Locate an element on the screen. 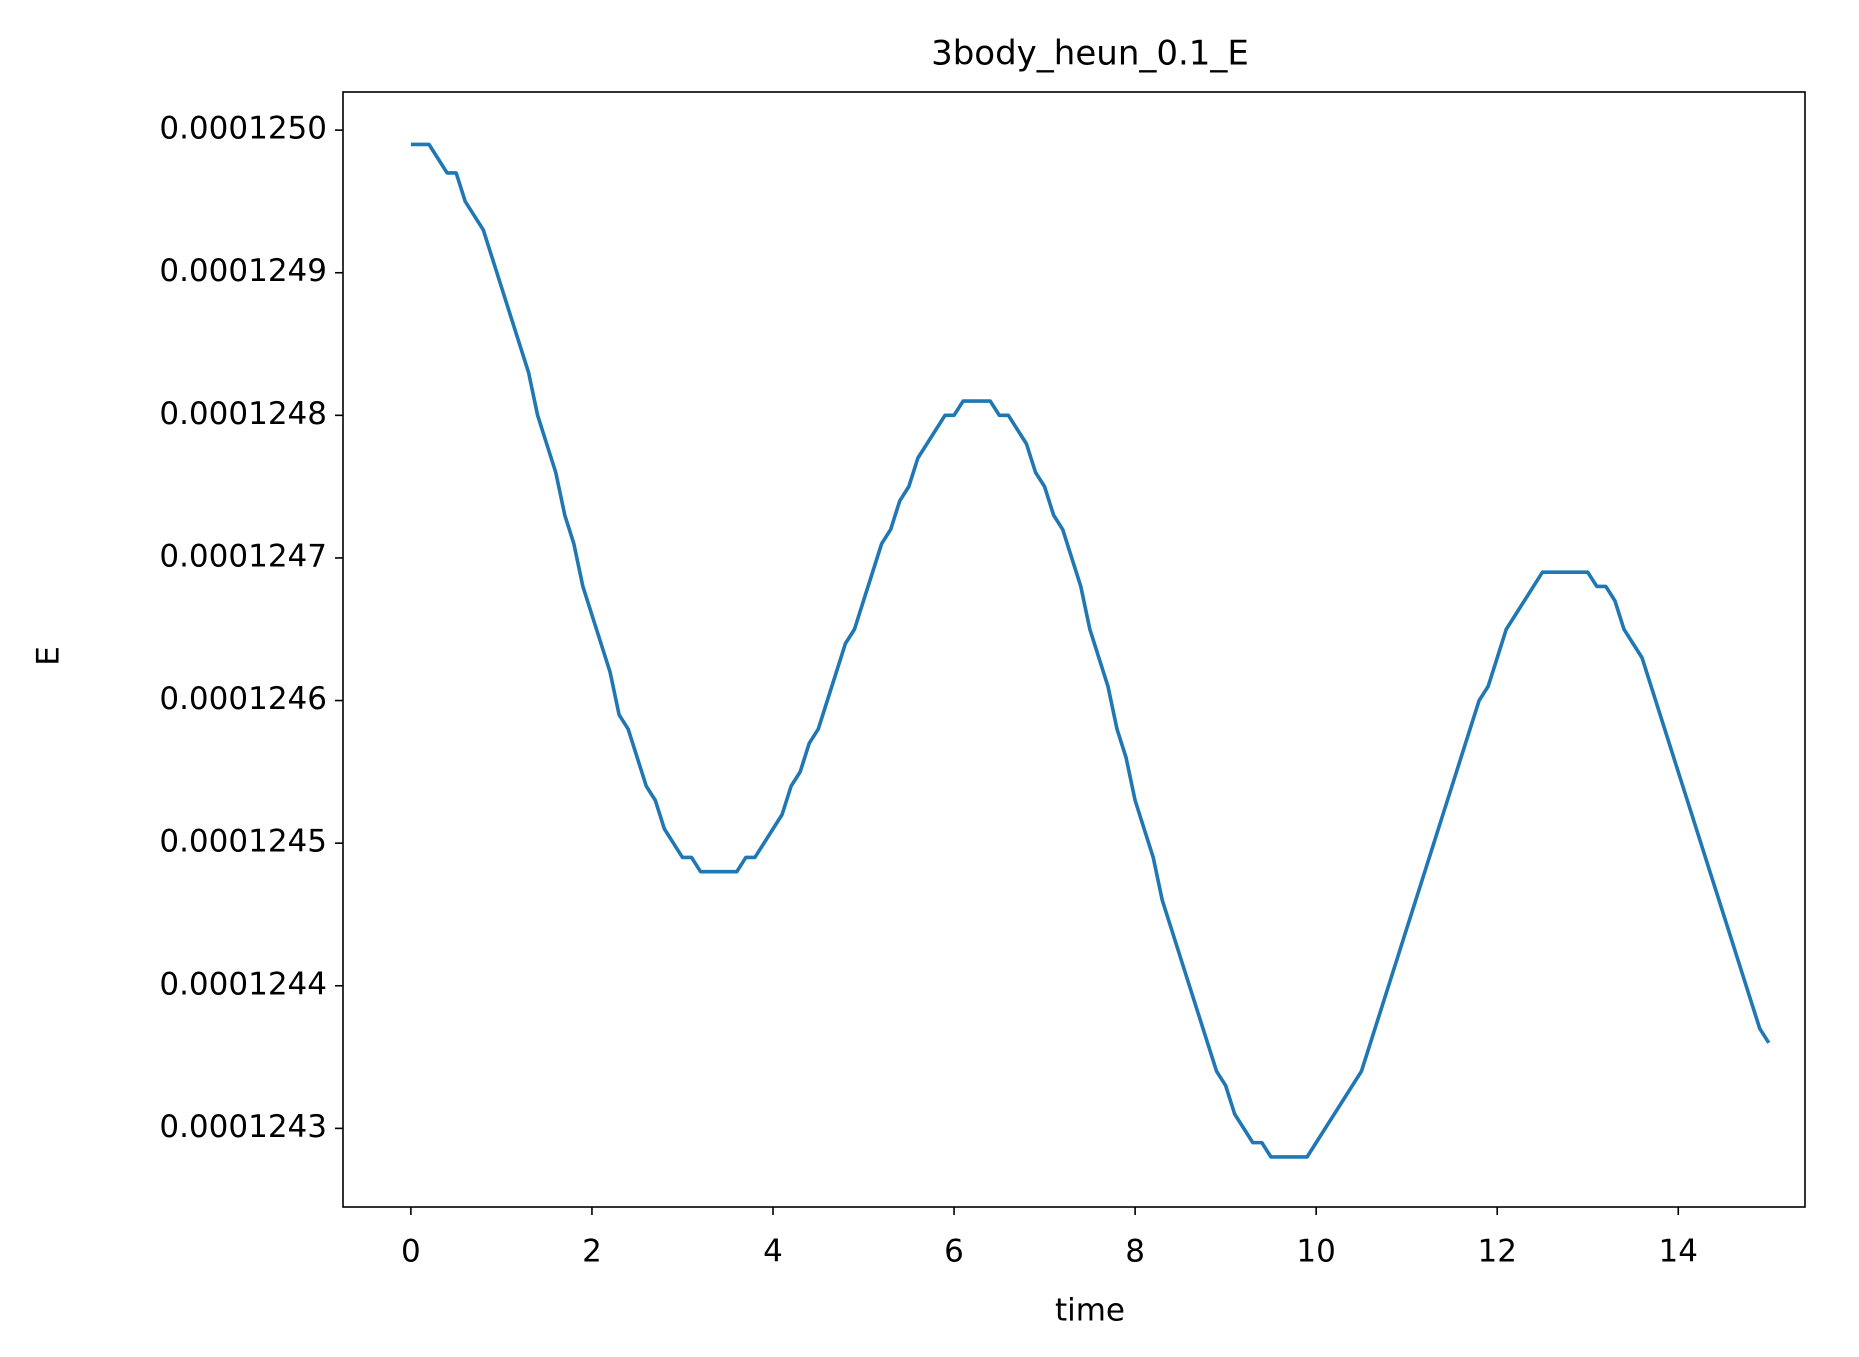 The width and height of the screenshot is (1859, 1357). y-tick-label: 0.0001248 is located at coordinates (243, 414).